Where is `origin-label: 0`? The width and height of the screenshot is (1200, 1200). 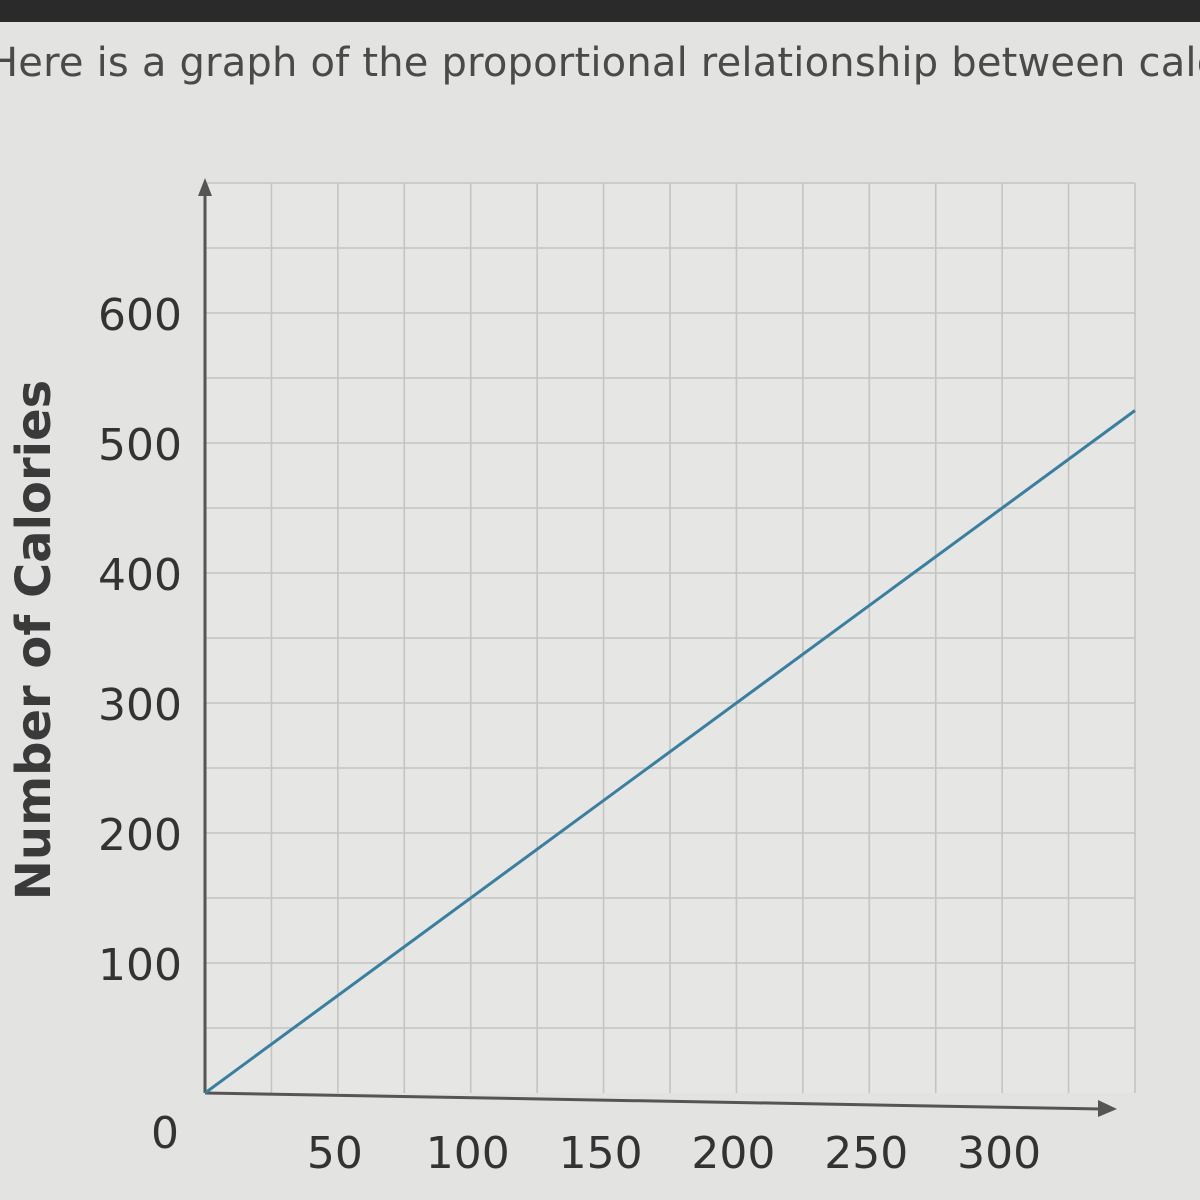
origin-label: 0 is located at coordinates (165, 1133).